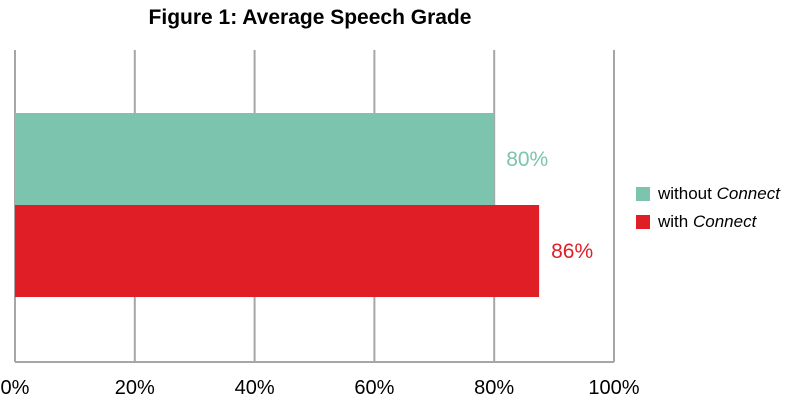 The height and width of the screenshot is (403, 800). What do you see at coordinates (494, 388) in the screenshot?
I see `x-tick-label: 80%` at bounding box center [494, 388].